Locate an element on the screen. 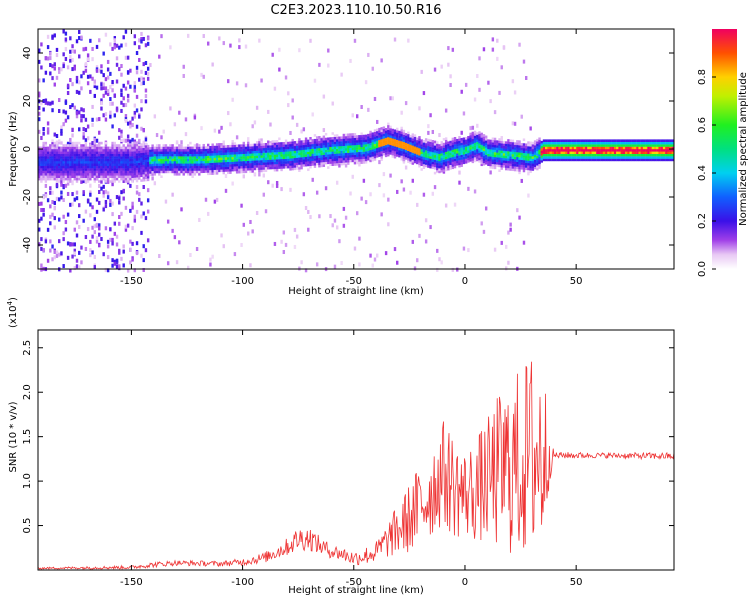  x-tick-label: -100 is located at coordinates (242, 281).